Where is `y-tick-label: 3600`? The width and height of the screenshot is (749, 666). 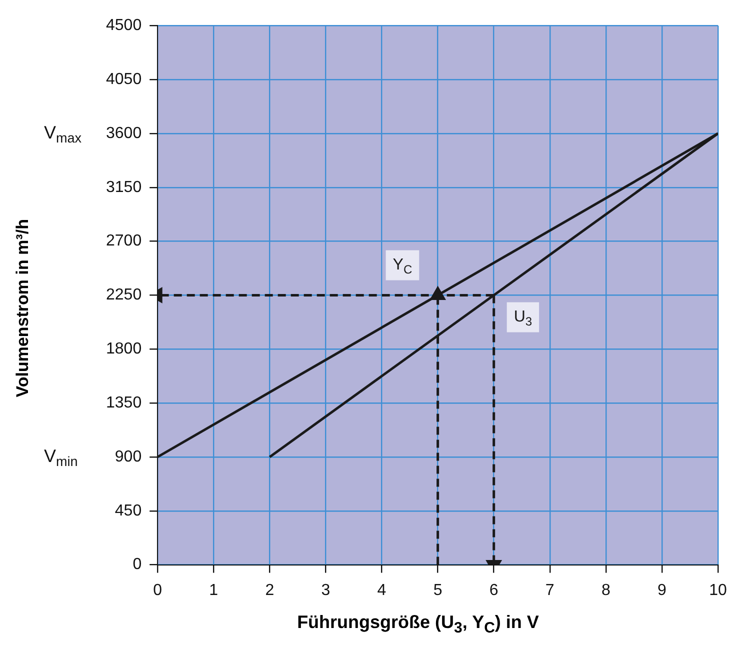
y-tick-label: 3600 is located at coordinates (124, 133).